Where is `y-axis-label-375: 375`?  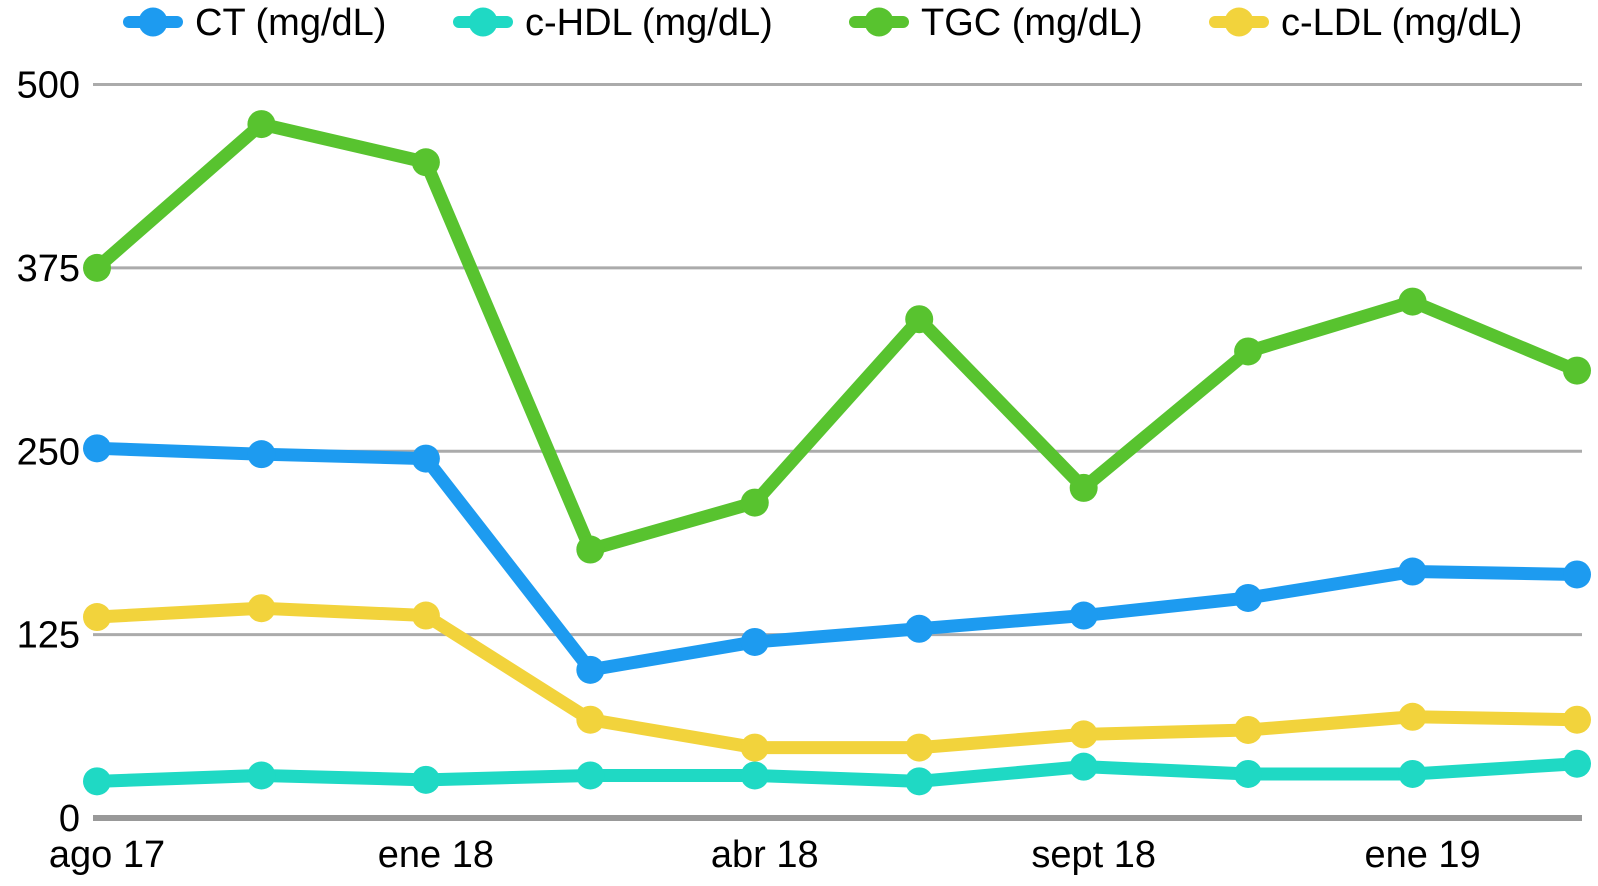 y-axis-label-375: 375 is located at coordinates (48, 269).